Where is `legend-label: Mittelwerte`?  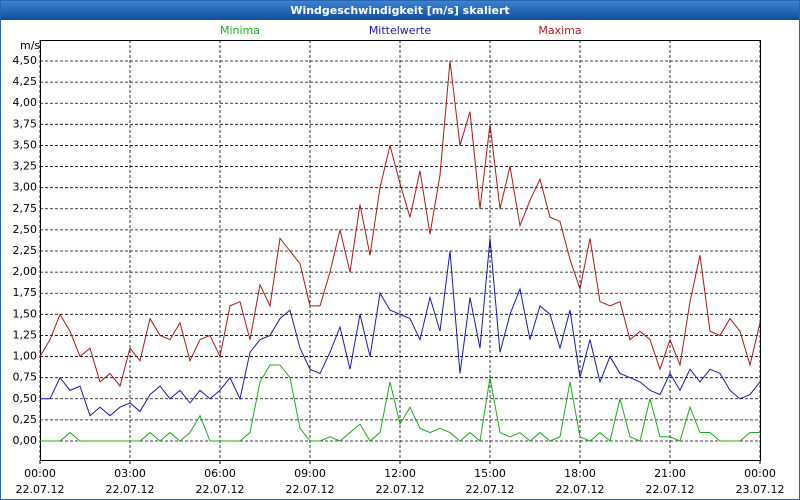
legend-label: Mittelwerte is located at coordinates (400, 30).